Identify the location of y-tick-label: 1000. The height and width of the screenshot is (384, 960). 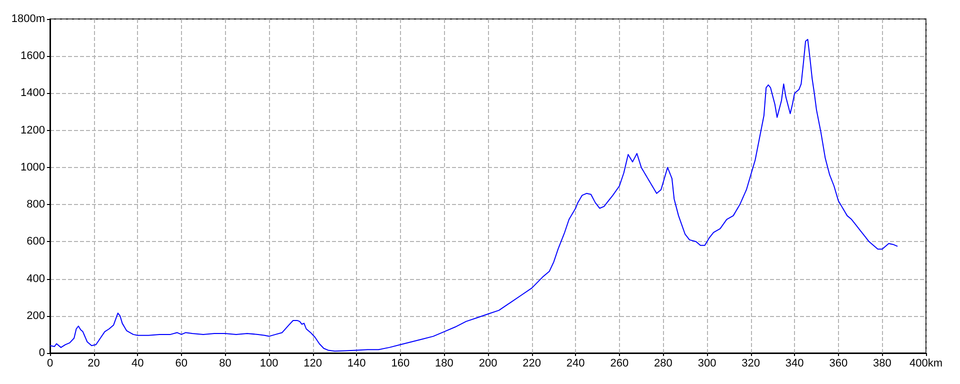
(32, 167).